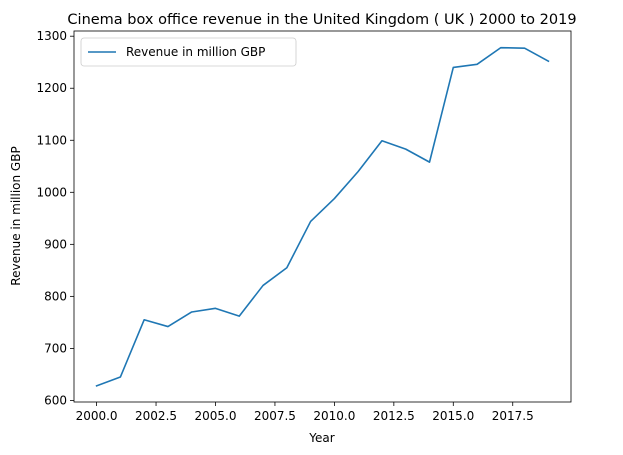 This screenshot has height=455, width=623. Describe the element at coordinates (195, 52) in the screenshot. I see `legend-label: Revenue in million GBP` at that location.